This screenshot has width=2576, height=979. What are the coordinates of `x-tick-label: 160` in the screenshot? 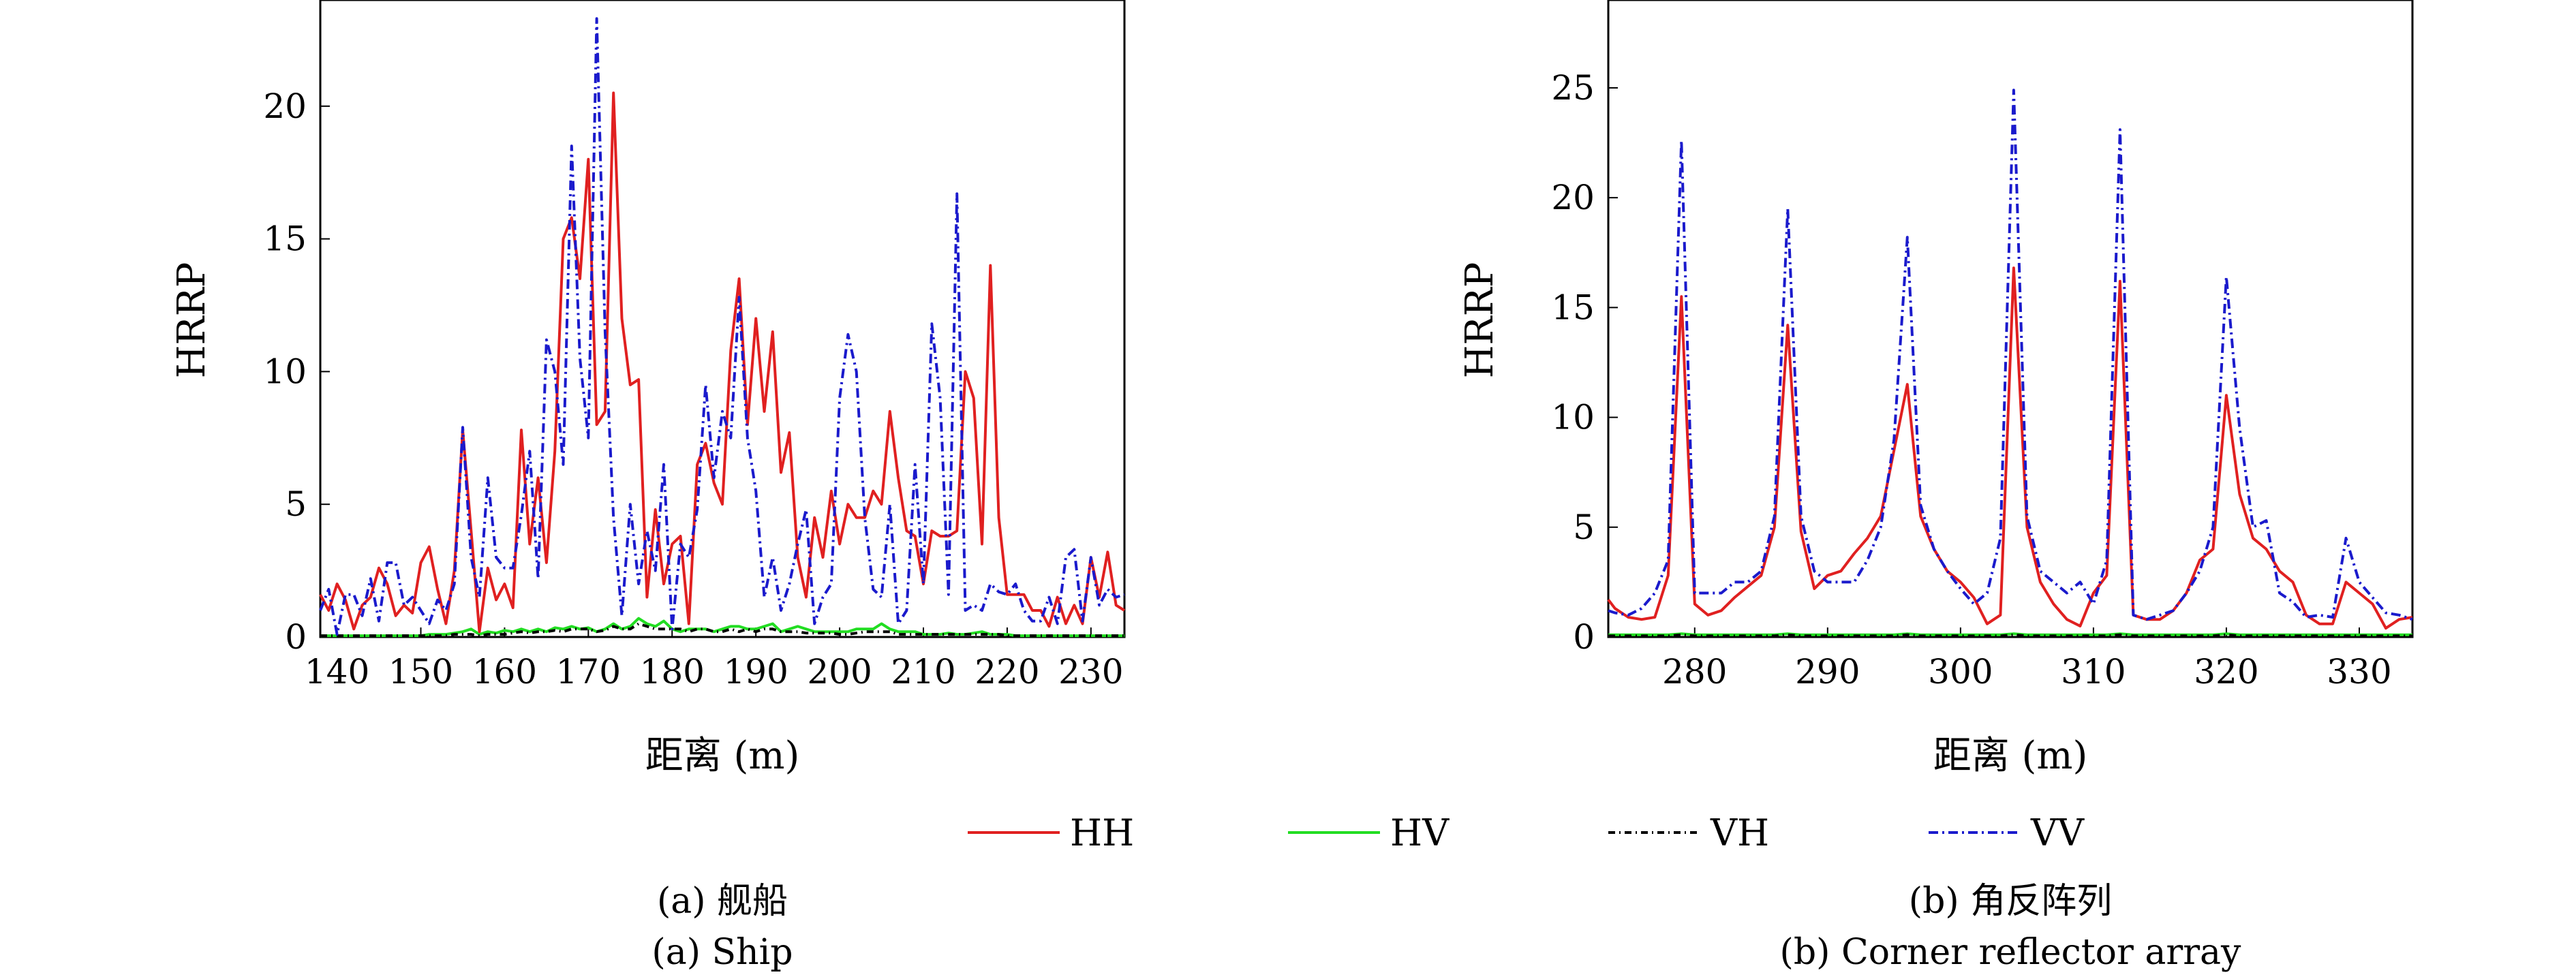 It's located at (504, 671).